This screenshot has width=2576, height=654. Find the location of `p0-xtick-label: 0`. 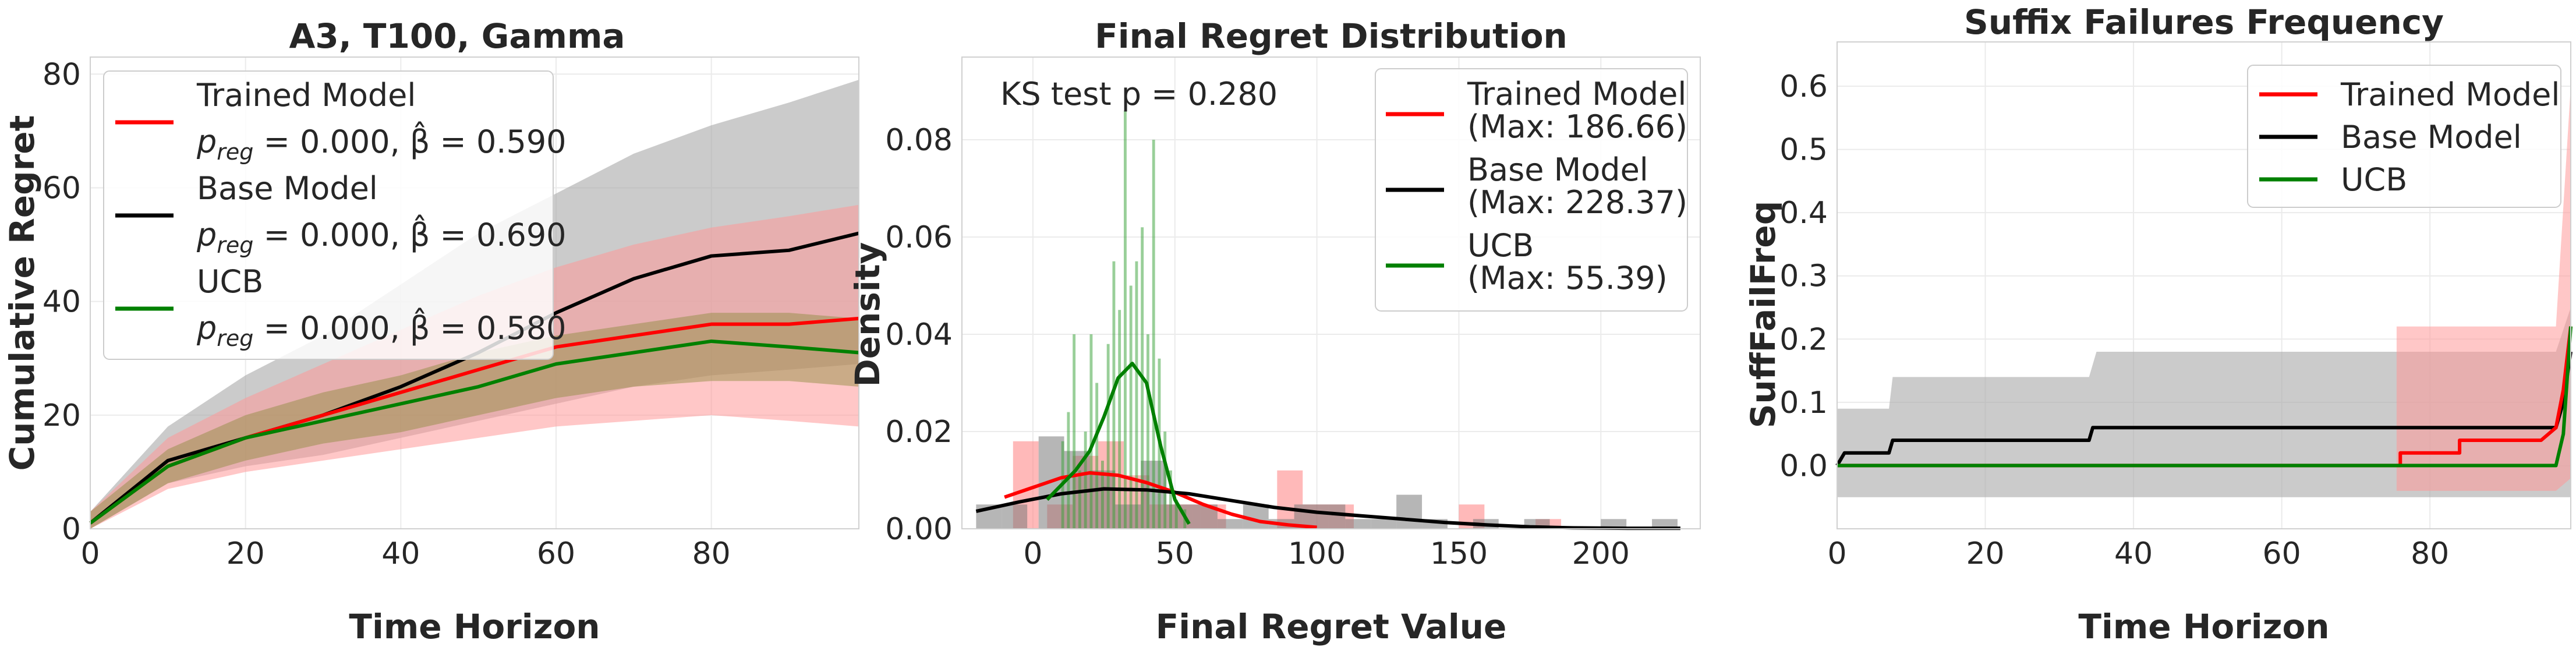

p0-xtick-label: 0 is located at coordinates (90, 553).